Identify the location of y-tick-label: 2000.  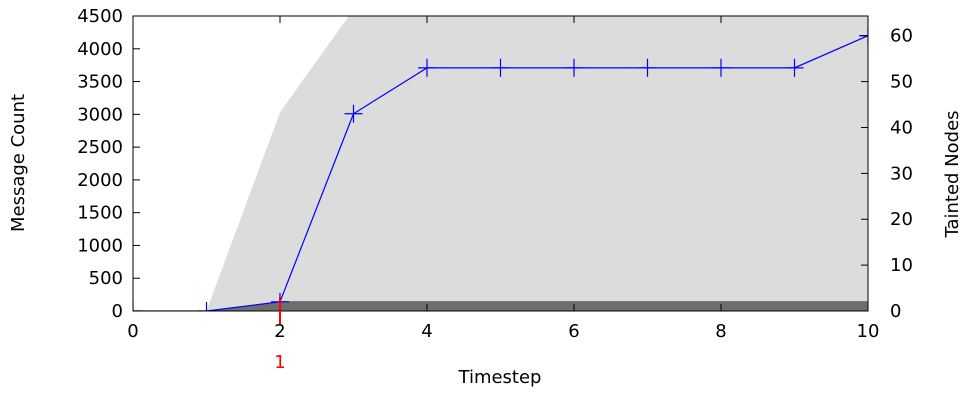
(100, 180).